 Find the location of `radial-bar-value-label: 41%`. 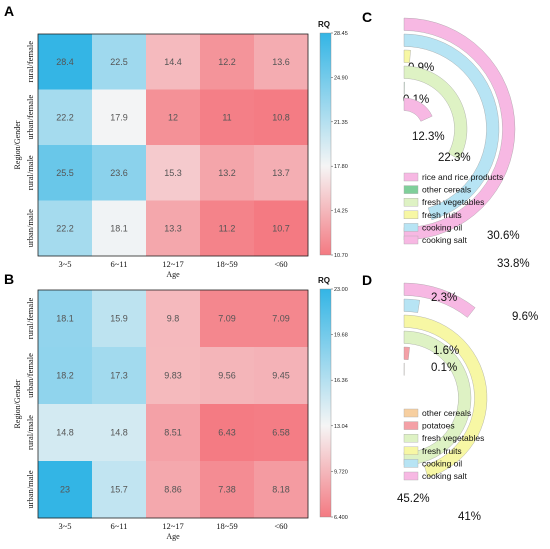

radial-bar-value-label: 41% is located at coordinates (469, 517).